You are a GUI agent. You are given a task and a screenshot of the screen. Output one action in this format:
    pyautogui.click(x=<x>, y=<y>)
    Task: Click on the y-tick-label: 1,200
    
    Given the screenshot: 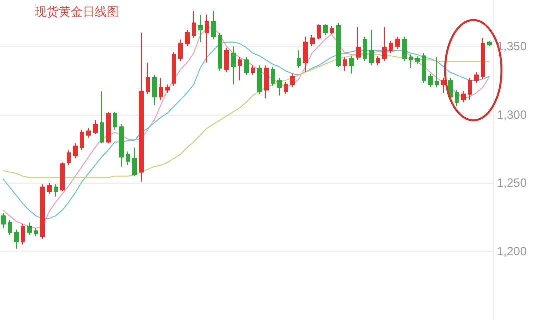 What is the action you would take?
    pyautogui.click(x=512, y=251)
    